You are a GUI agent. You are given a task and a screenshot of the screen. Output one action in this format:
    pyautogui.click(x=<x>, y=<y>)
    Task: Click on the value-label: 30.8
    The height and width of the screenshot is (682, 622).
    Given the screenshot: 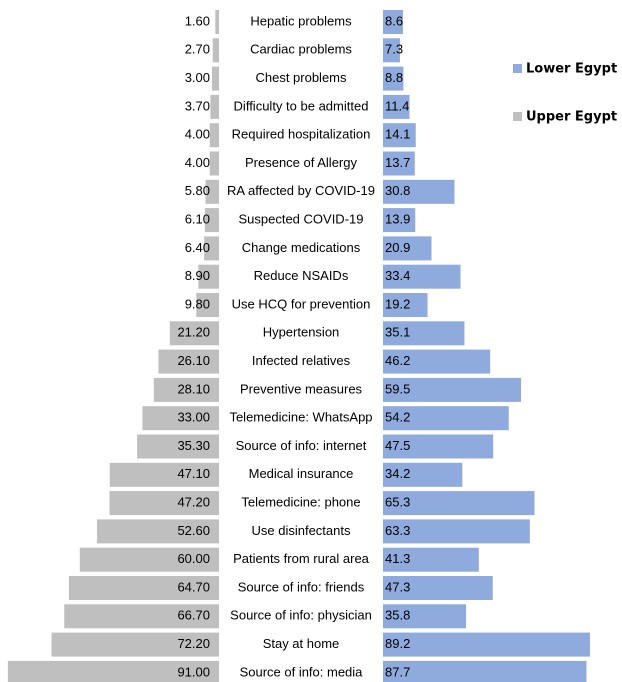 What is the action you would take?
    pyautogui.click(x=397, y=190)
    